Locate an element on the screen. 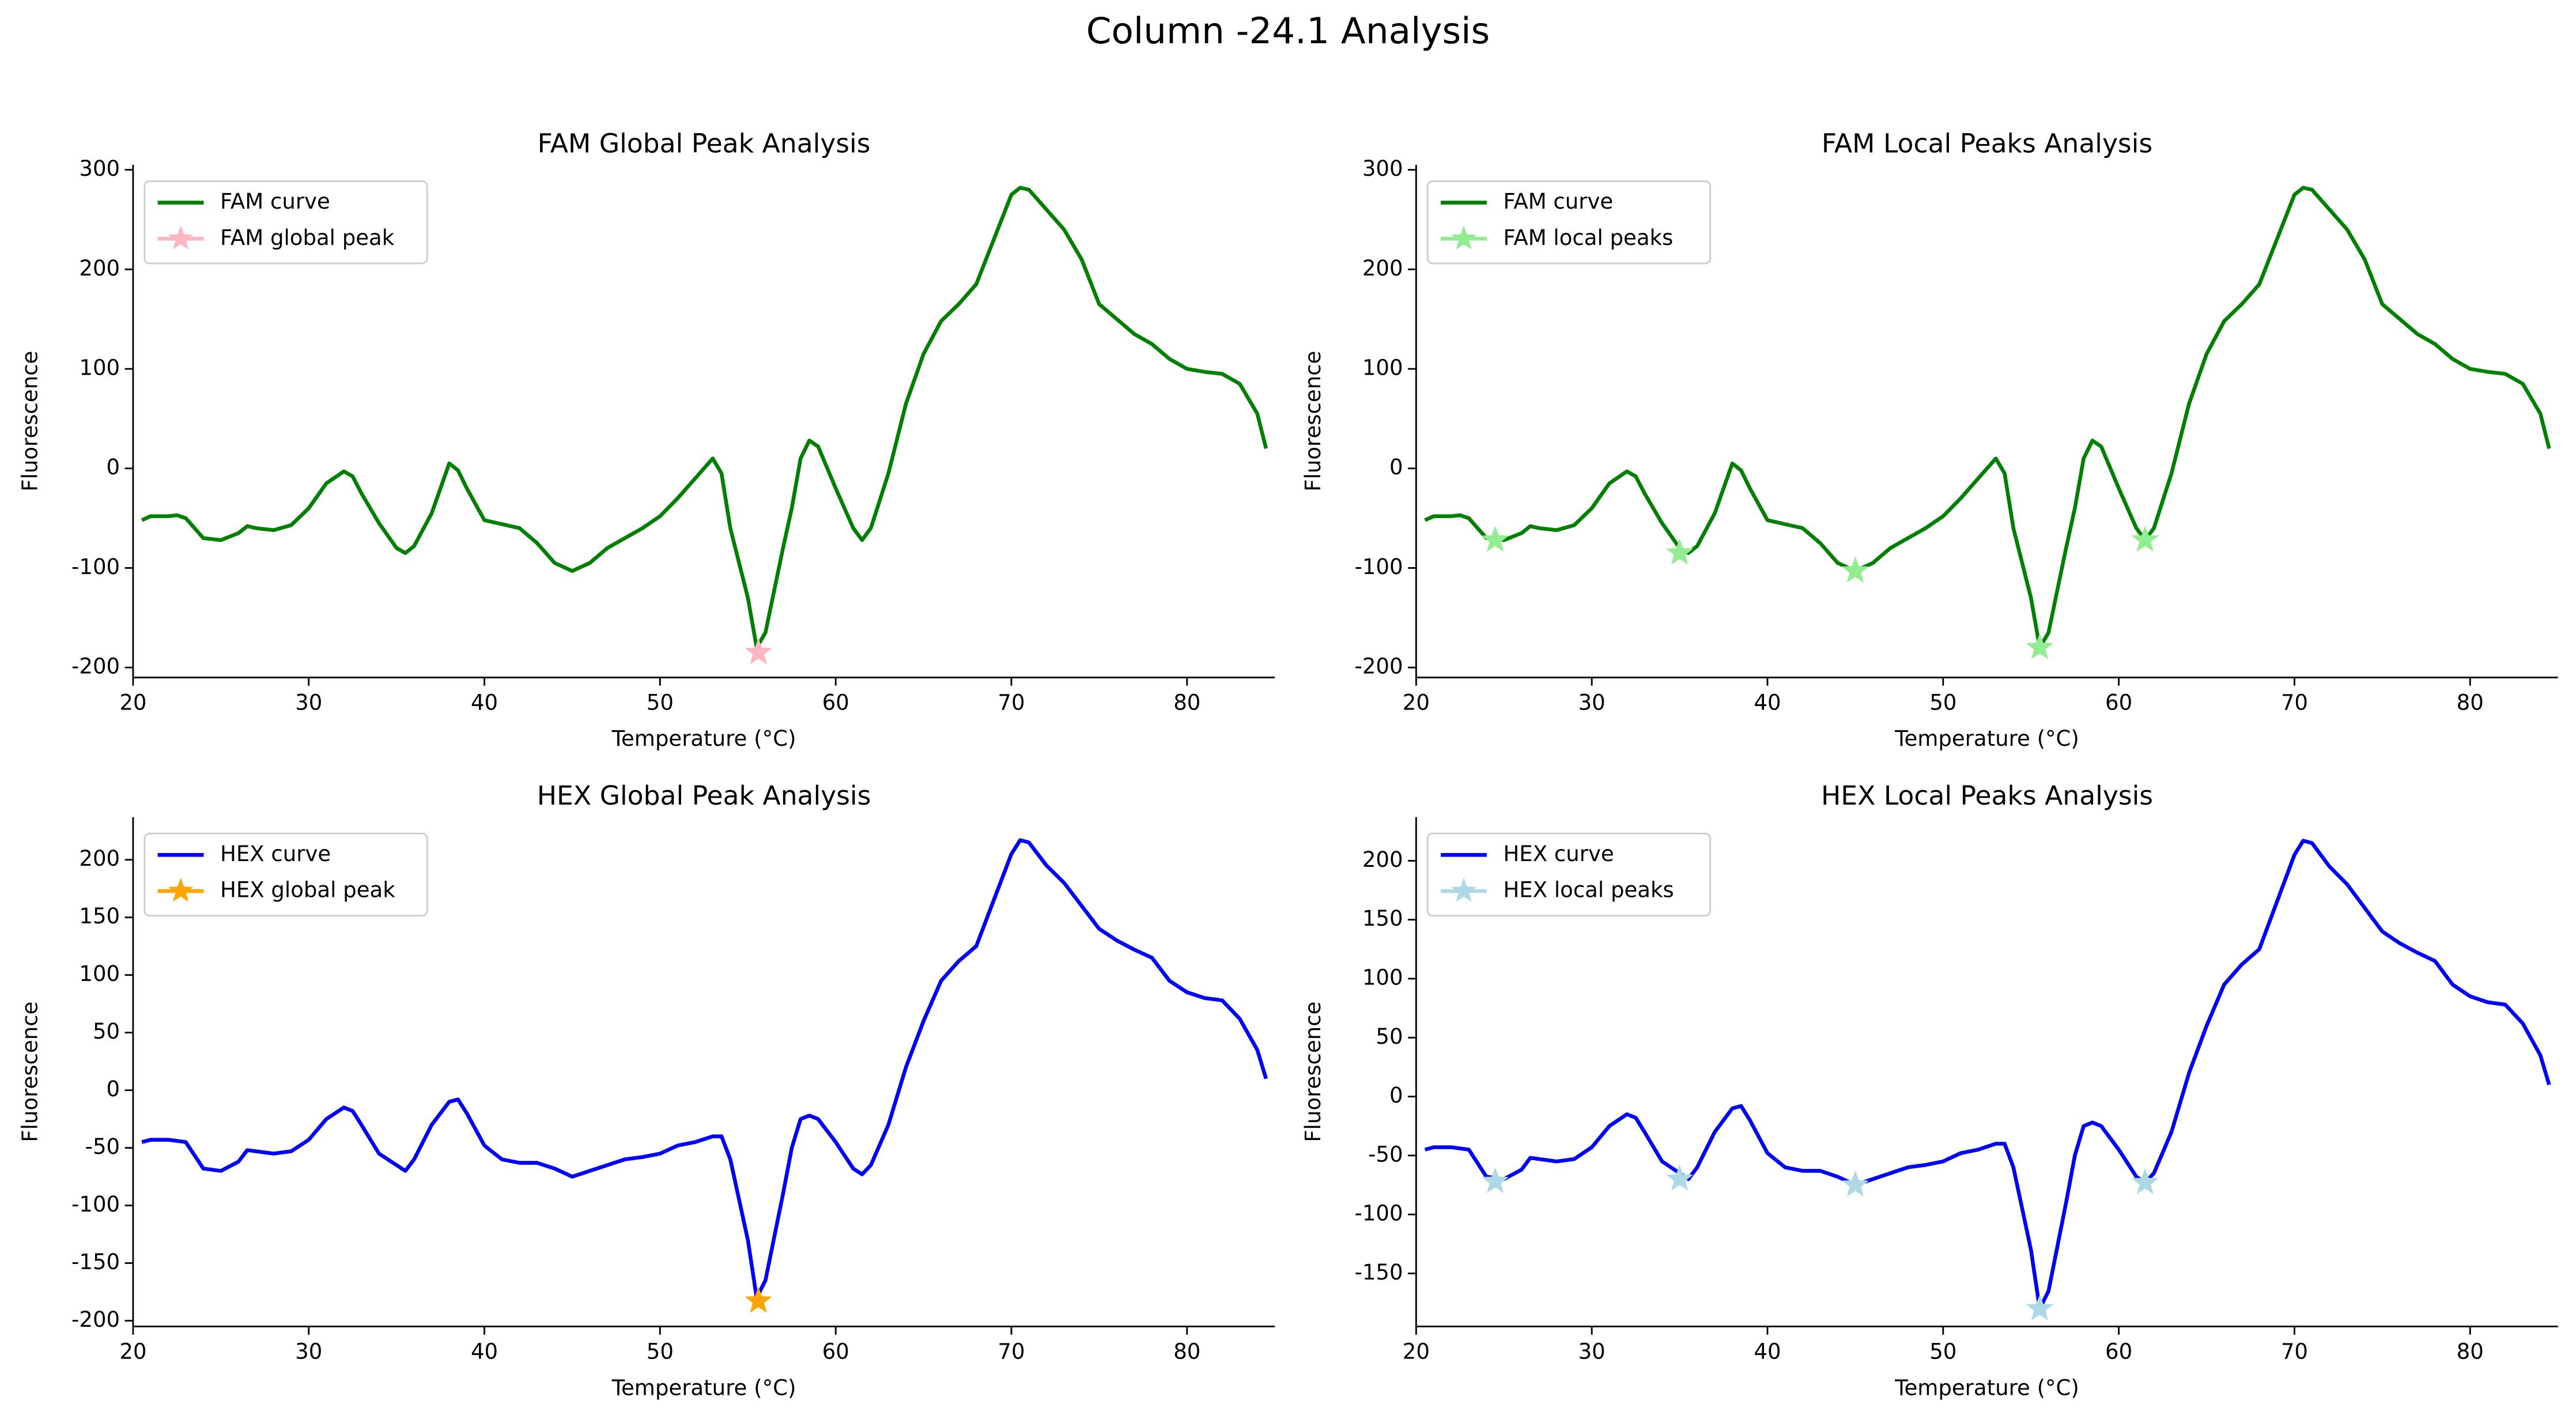 Image resolution: width=2576 pixels, height=1419 pixels. axes-title: HEX Local Peaks Analysis is located at coordinates (1987, 796).